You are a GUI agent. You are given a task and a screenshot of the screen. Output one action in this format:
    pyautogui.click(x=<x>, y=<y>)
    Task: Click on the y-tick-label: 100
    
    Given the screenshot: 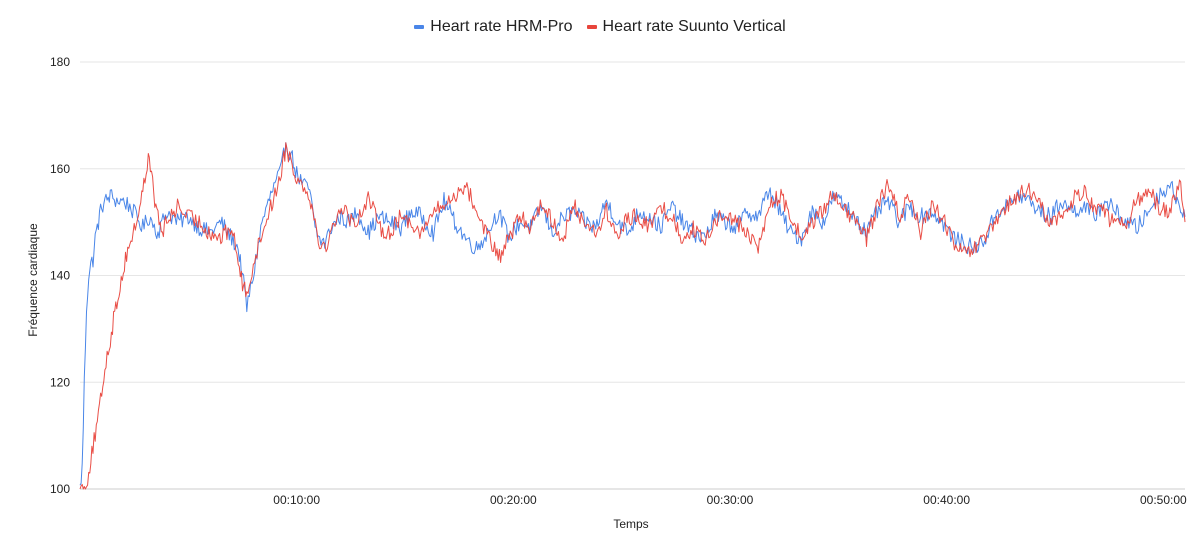 What is the action you would take?
    pyautogui.click(x=60, y=489)
    